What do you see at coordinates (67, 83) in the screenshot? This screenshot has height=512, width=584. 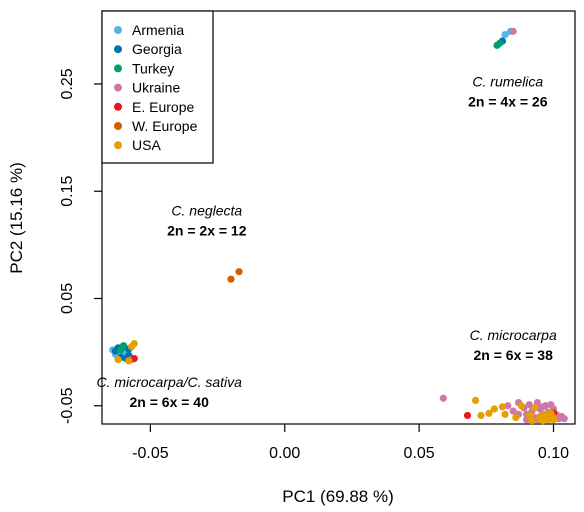 I see `y-tick-label: 0.25` at bounding box center [67, 83].